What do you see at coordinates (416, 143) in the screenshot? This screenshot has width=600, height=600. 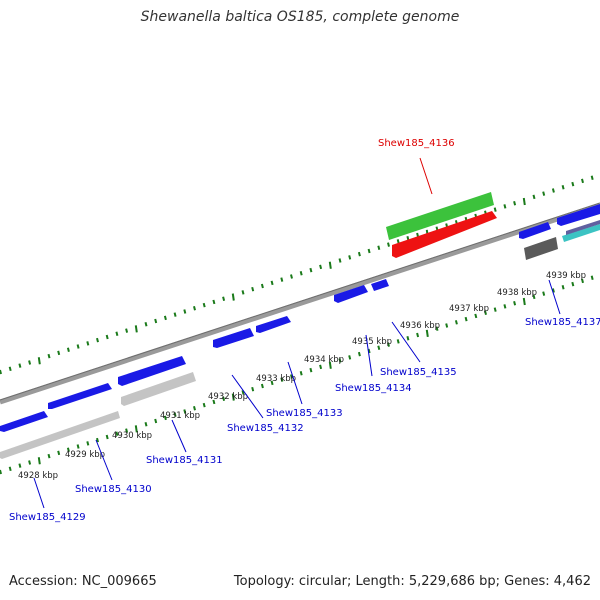 I see `gene-label: Shew185_4136` at bounding box center [416, 143].